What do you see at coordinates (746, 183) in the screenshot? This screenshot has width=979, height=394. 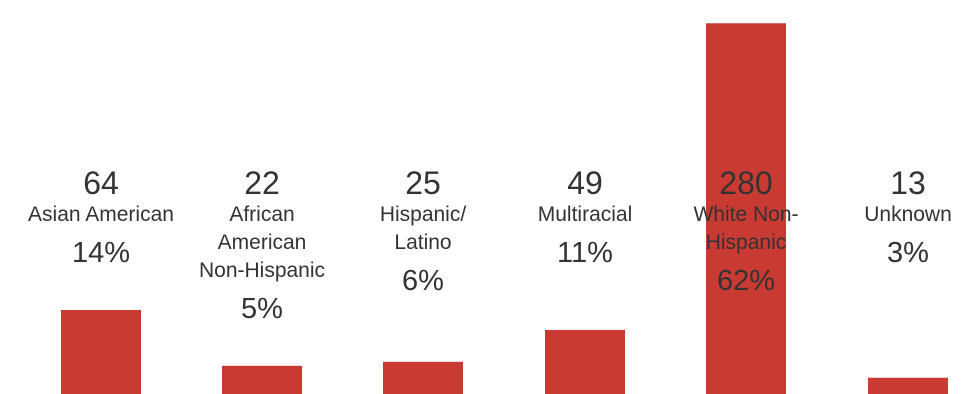 I see `value-label: 280` at bounding box center [746, 183].